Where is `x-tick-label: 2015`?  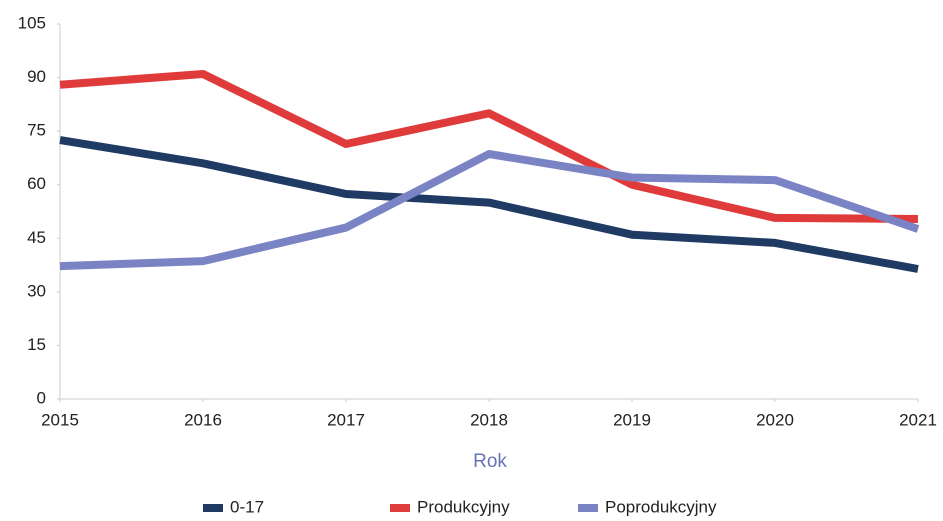 x-tick-label: 2015 is located at coordinates (60, 419).